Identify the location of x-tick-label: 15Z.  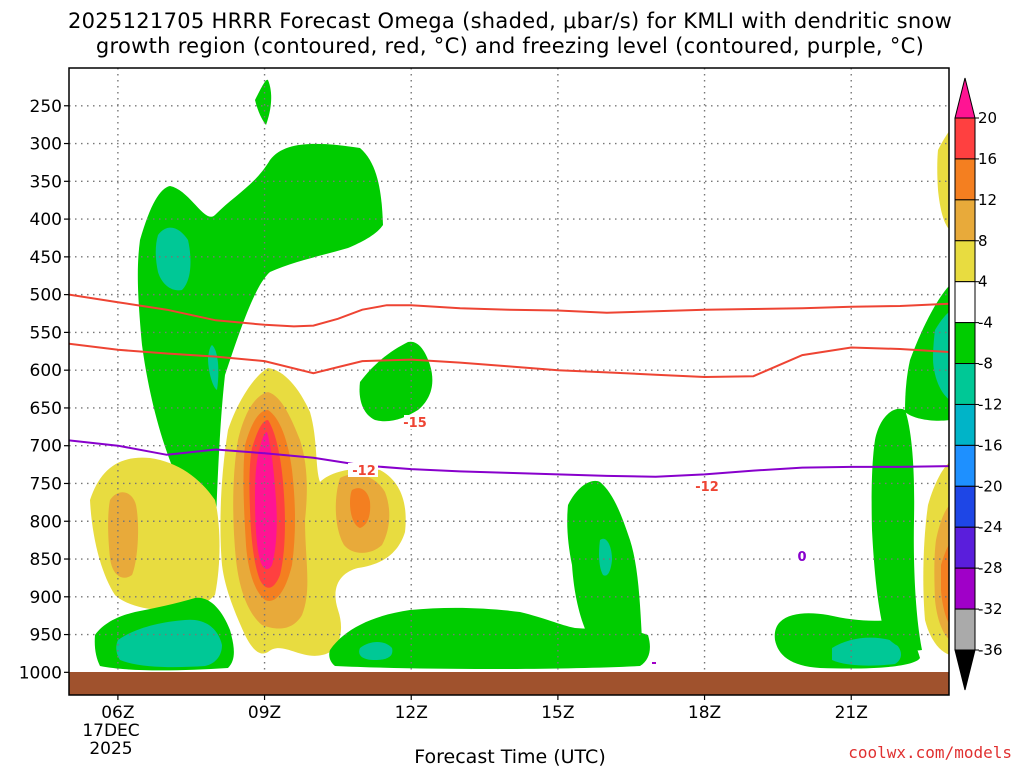
(557, 713).